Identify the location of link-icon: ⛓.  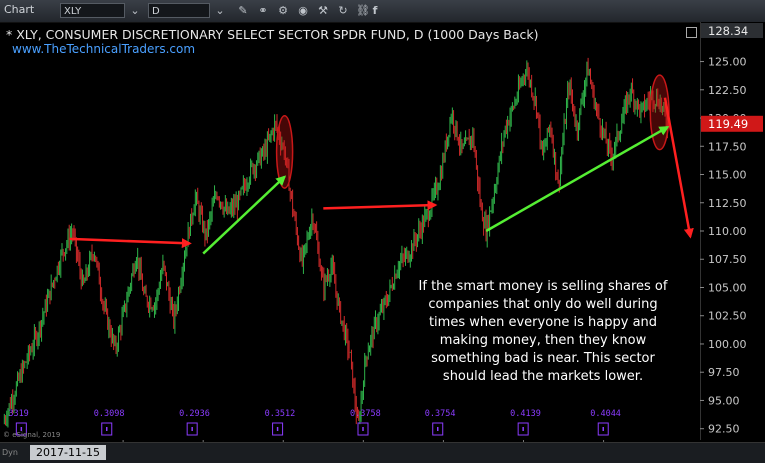
(363, 10).